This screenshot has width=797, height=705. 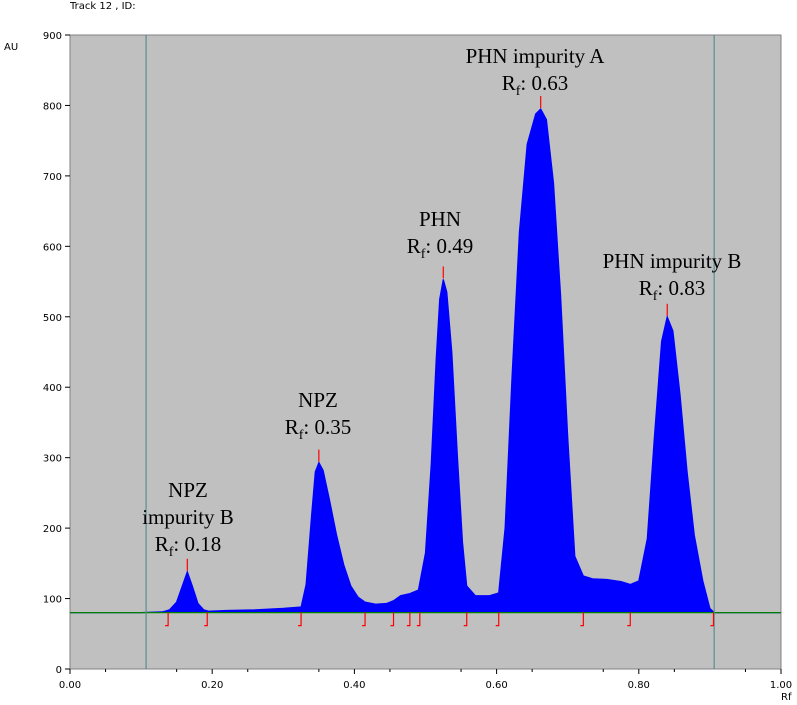 I want to click on peak-rf-label: Rf: 0.63, so click(x=535, y=85).